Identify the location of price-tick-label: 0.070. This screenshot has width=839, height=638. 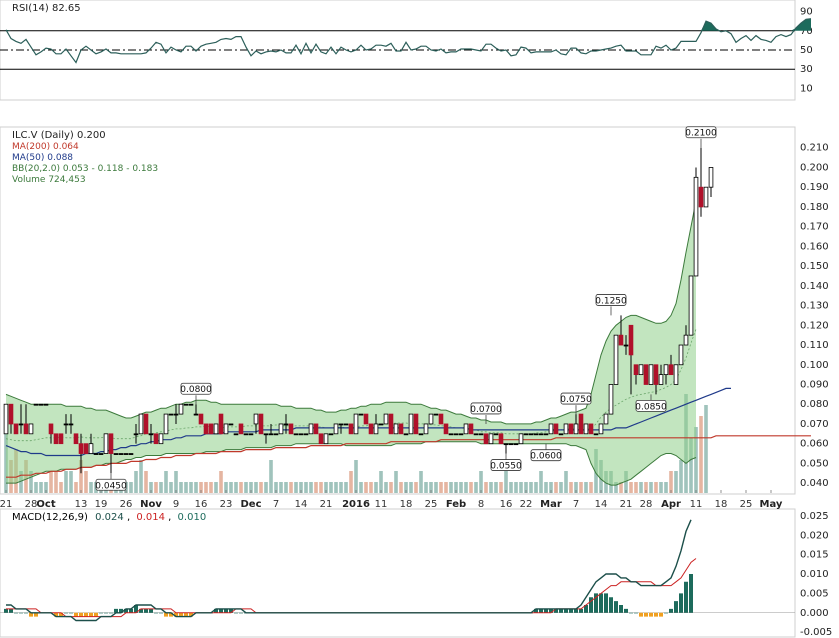
(814, 424).